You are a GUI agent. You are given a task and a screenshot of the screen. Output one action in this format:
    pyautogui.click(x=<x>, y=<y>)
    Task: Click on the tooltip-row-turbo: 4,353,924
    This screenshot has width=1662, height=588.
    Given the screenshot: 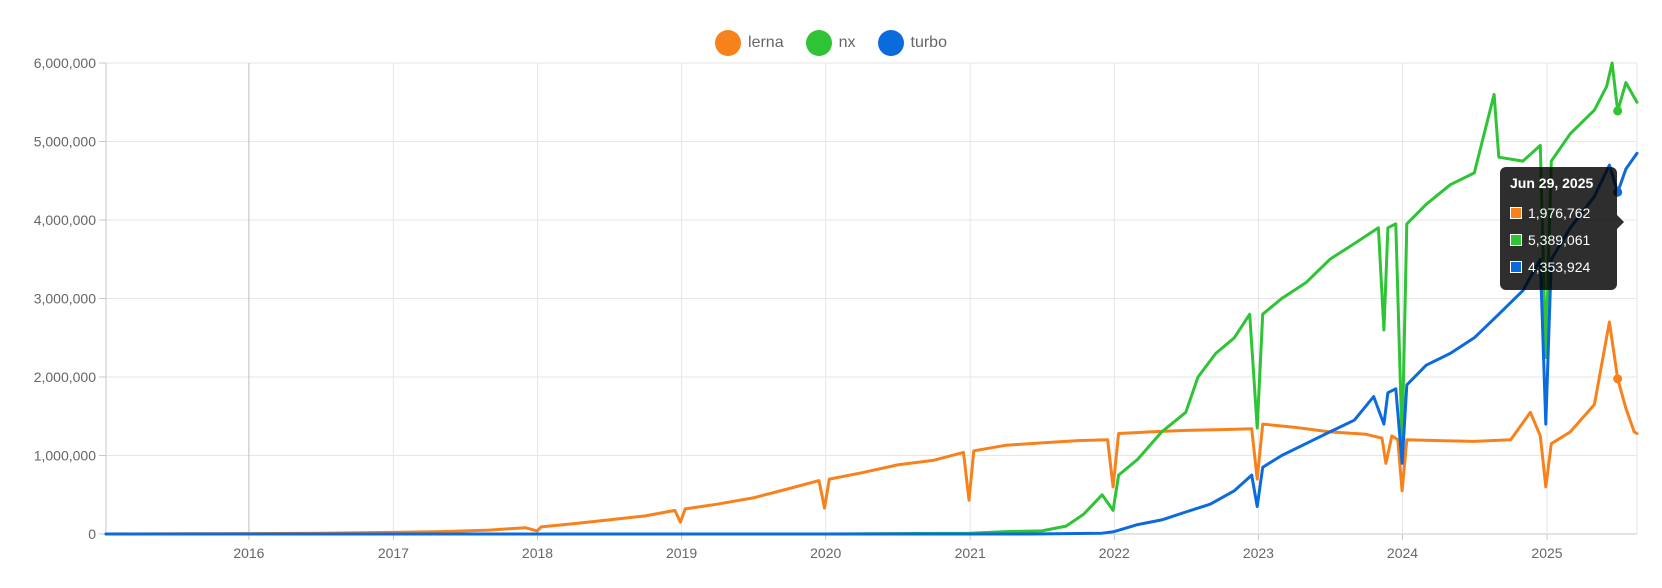 What is the action you would take?
    pyautogui.click(x=1558, y=266)
    